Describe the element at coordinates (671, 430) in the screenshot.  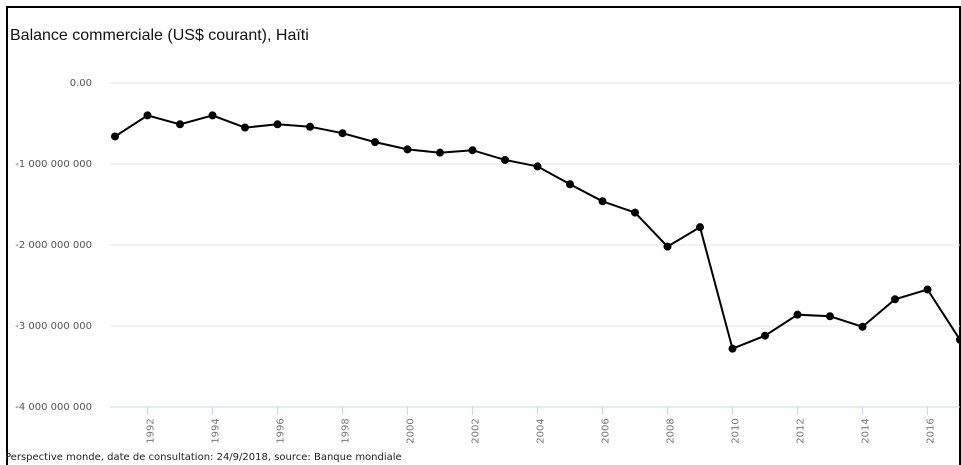
I see `x-tick-label: 2008` at that location.